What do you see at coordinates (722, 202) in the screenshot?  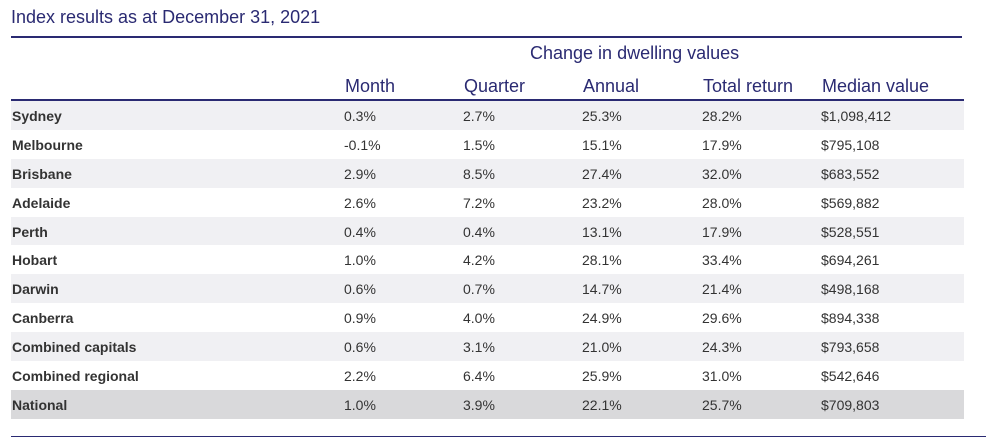 I see `row-total-return: 28.0%` at bounding box center [722, 202].